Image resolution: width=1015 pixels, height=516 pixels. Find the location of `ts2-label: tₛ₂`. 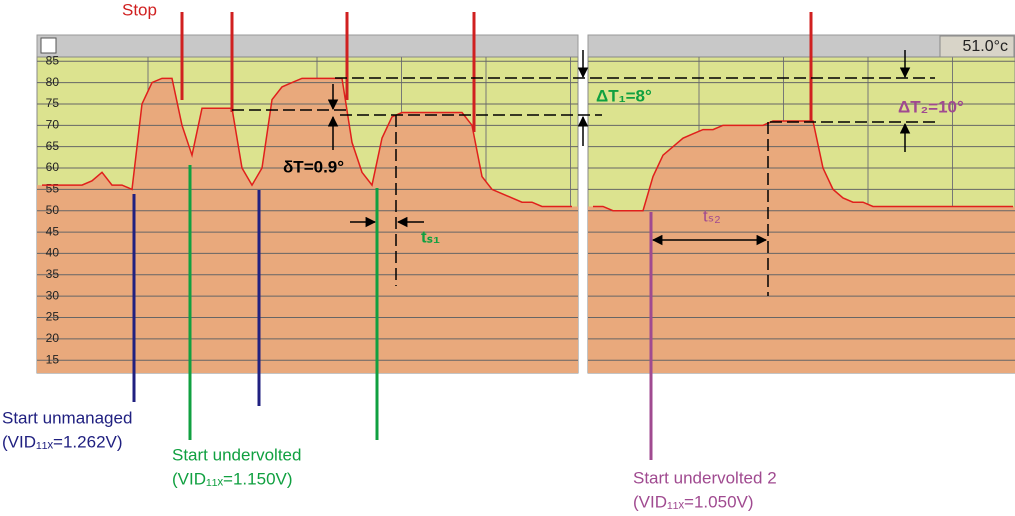

ts2-label: tₛ₂ is located at coordinates (712, 215).